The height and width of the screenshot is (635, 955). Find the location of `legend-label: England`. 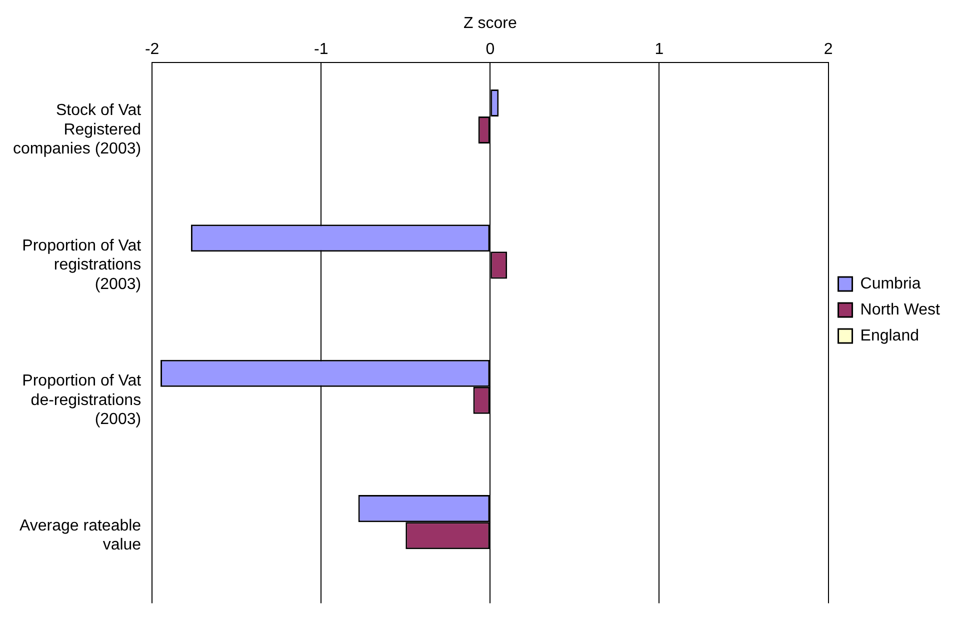

legend-label: England is located at coordinates (889, 335).